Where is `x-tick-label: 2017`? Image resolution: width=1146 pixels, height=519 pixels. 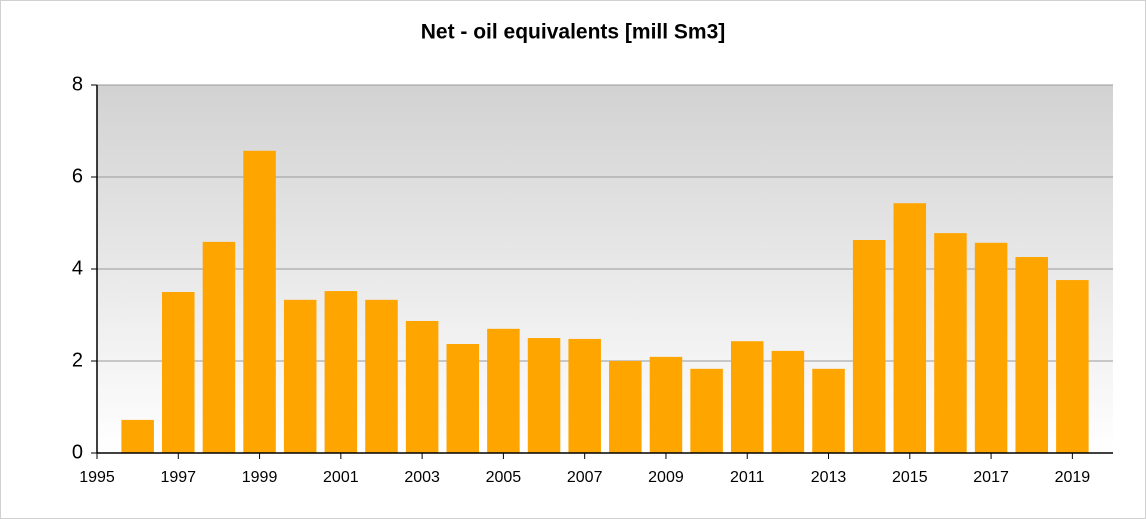
x-tick-label: 2017 is located at coordinates (991, 477).